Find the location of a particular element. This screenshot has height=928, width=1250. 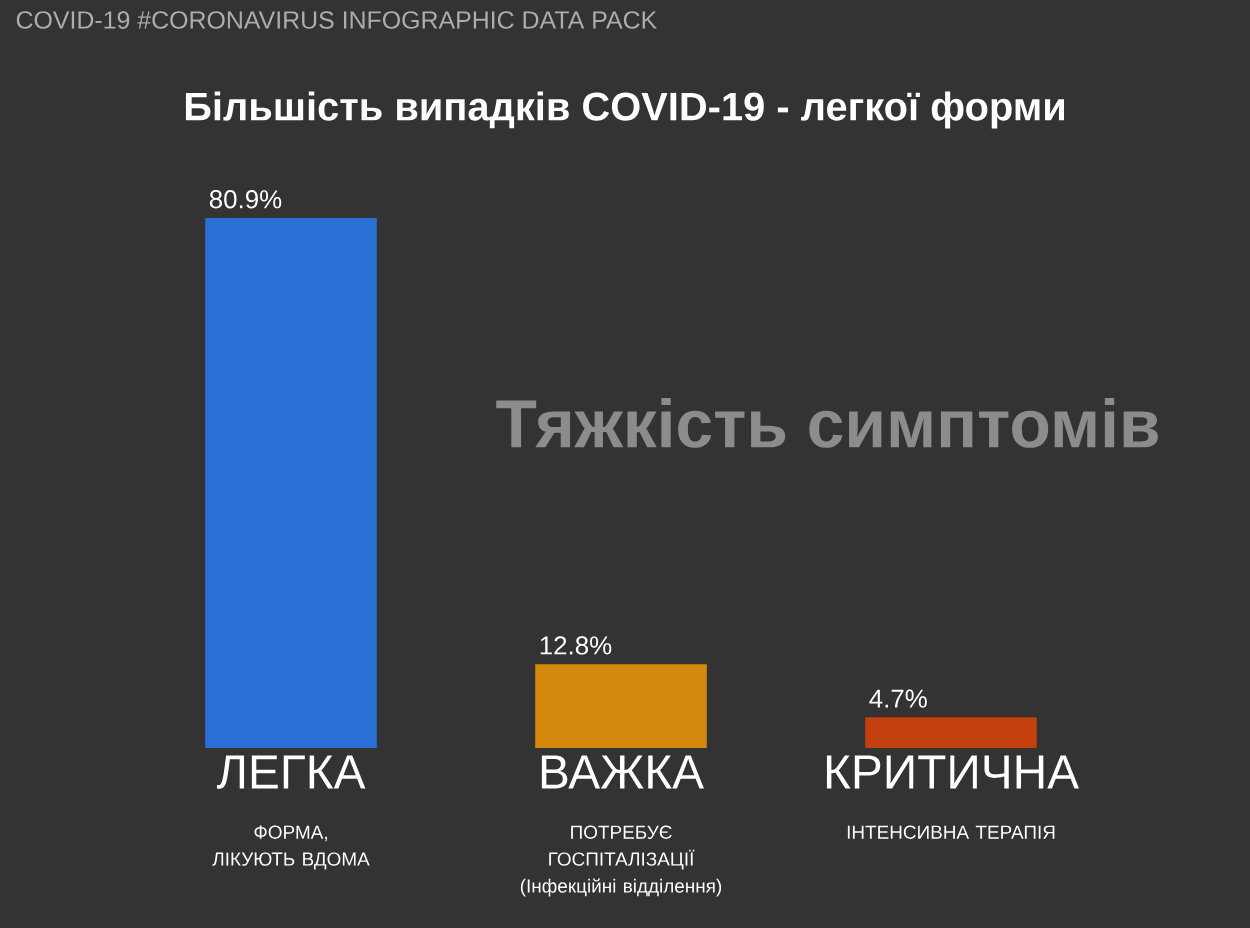

data-label: 80.9% is located at coordinates (245, 199).